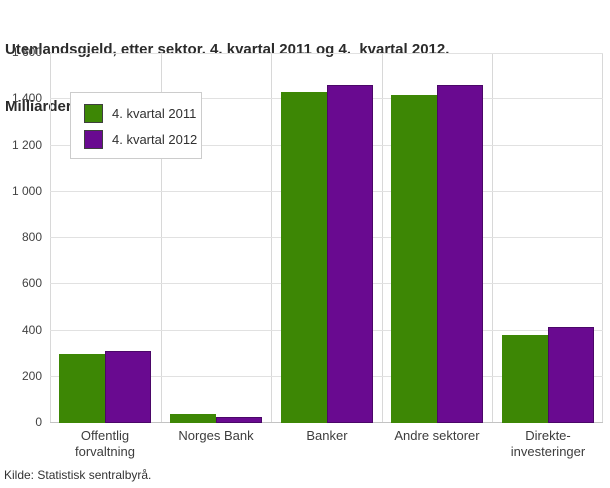 This screenshot has height=488, width=610. I want to click on legend-label: 4. kvartal 2011, so click(154, 113).